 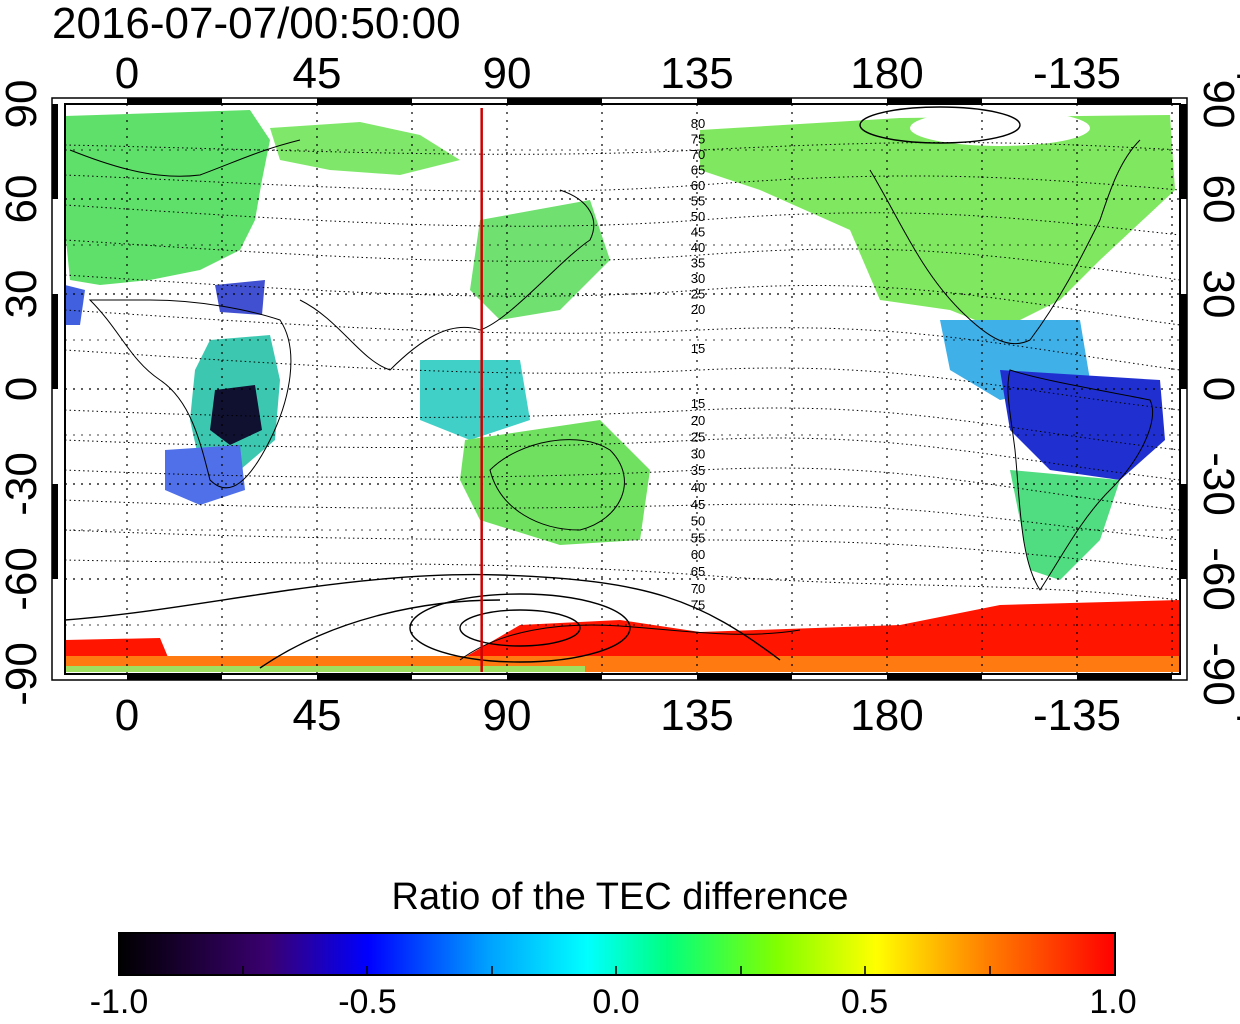 I want to click on colorbar-gradient, so click(x=617, y=954).